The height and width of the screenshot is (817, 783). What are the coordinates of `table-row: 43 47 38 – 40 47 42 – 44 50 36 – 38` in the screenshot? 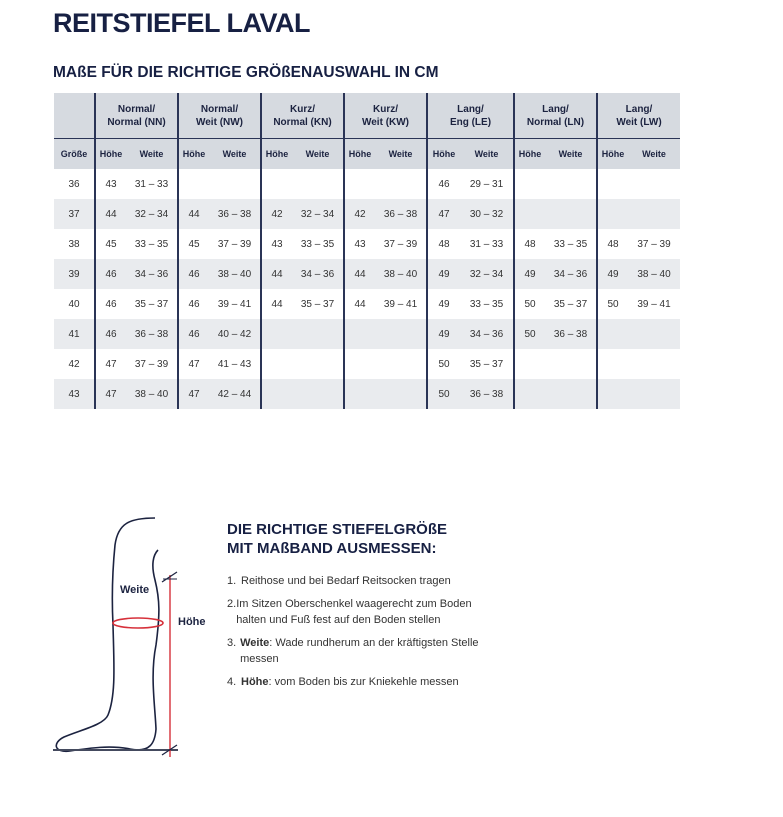 It's located at (367, 394).